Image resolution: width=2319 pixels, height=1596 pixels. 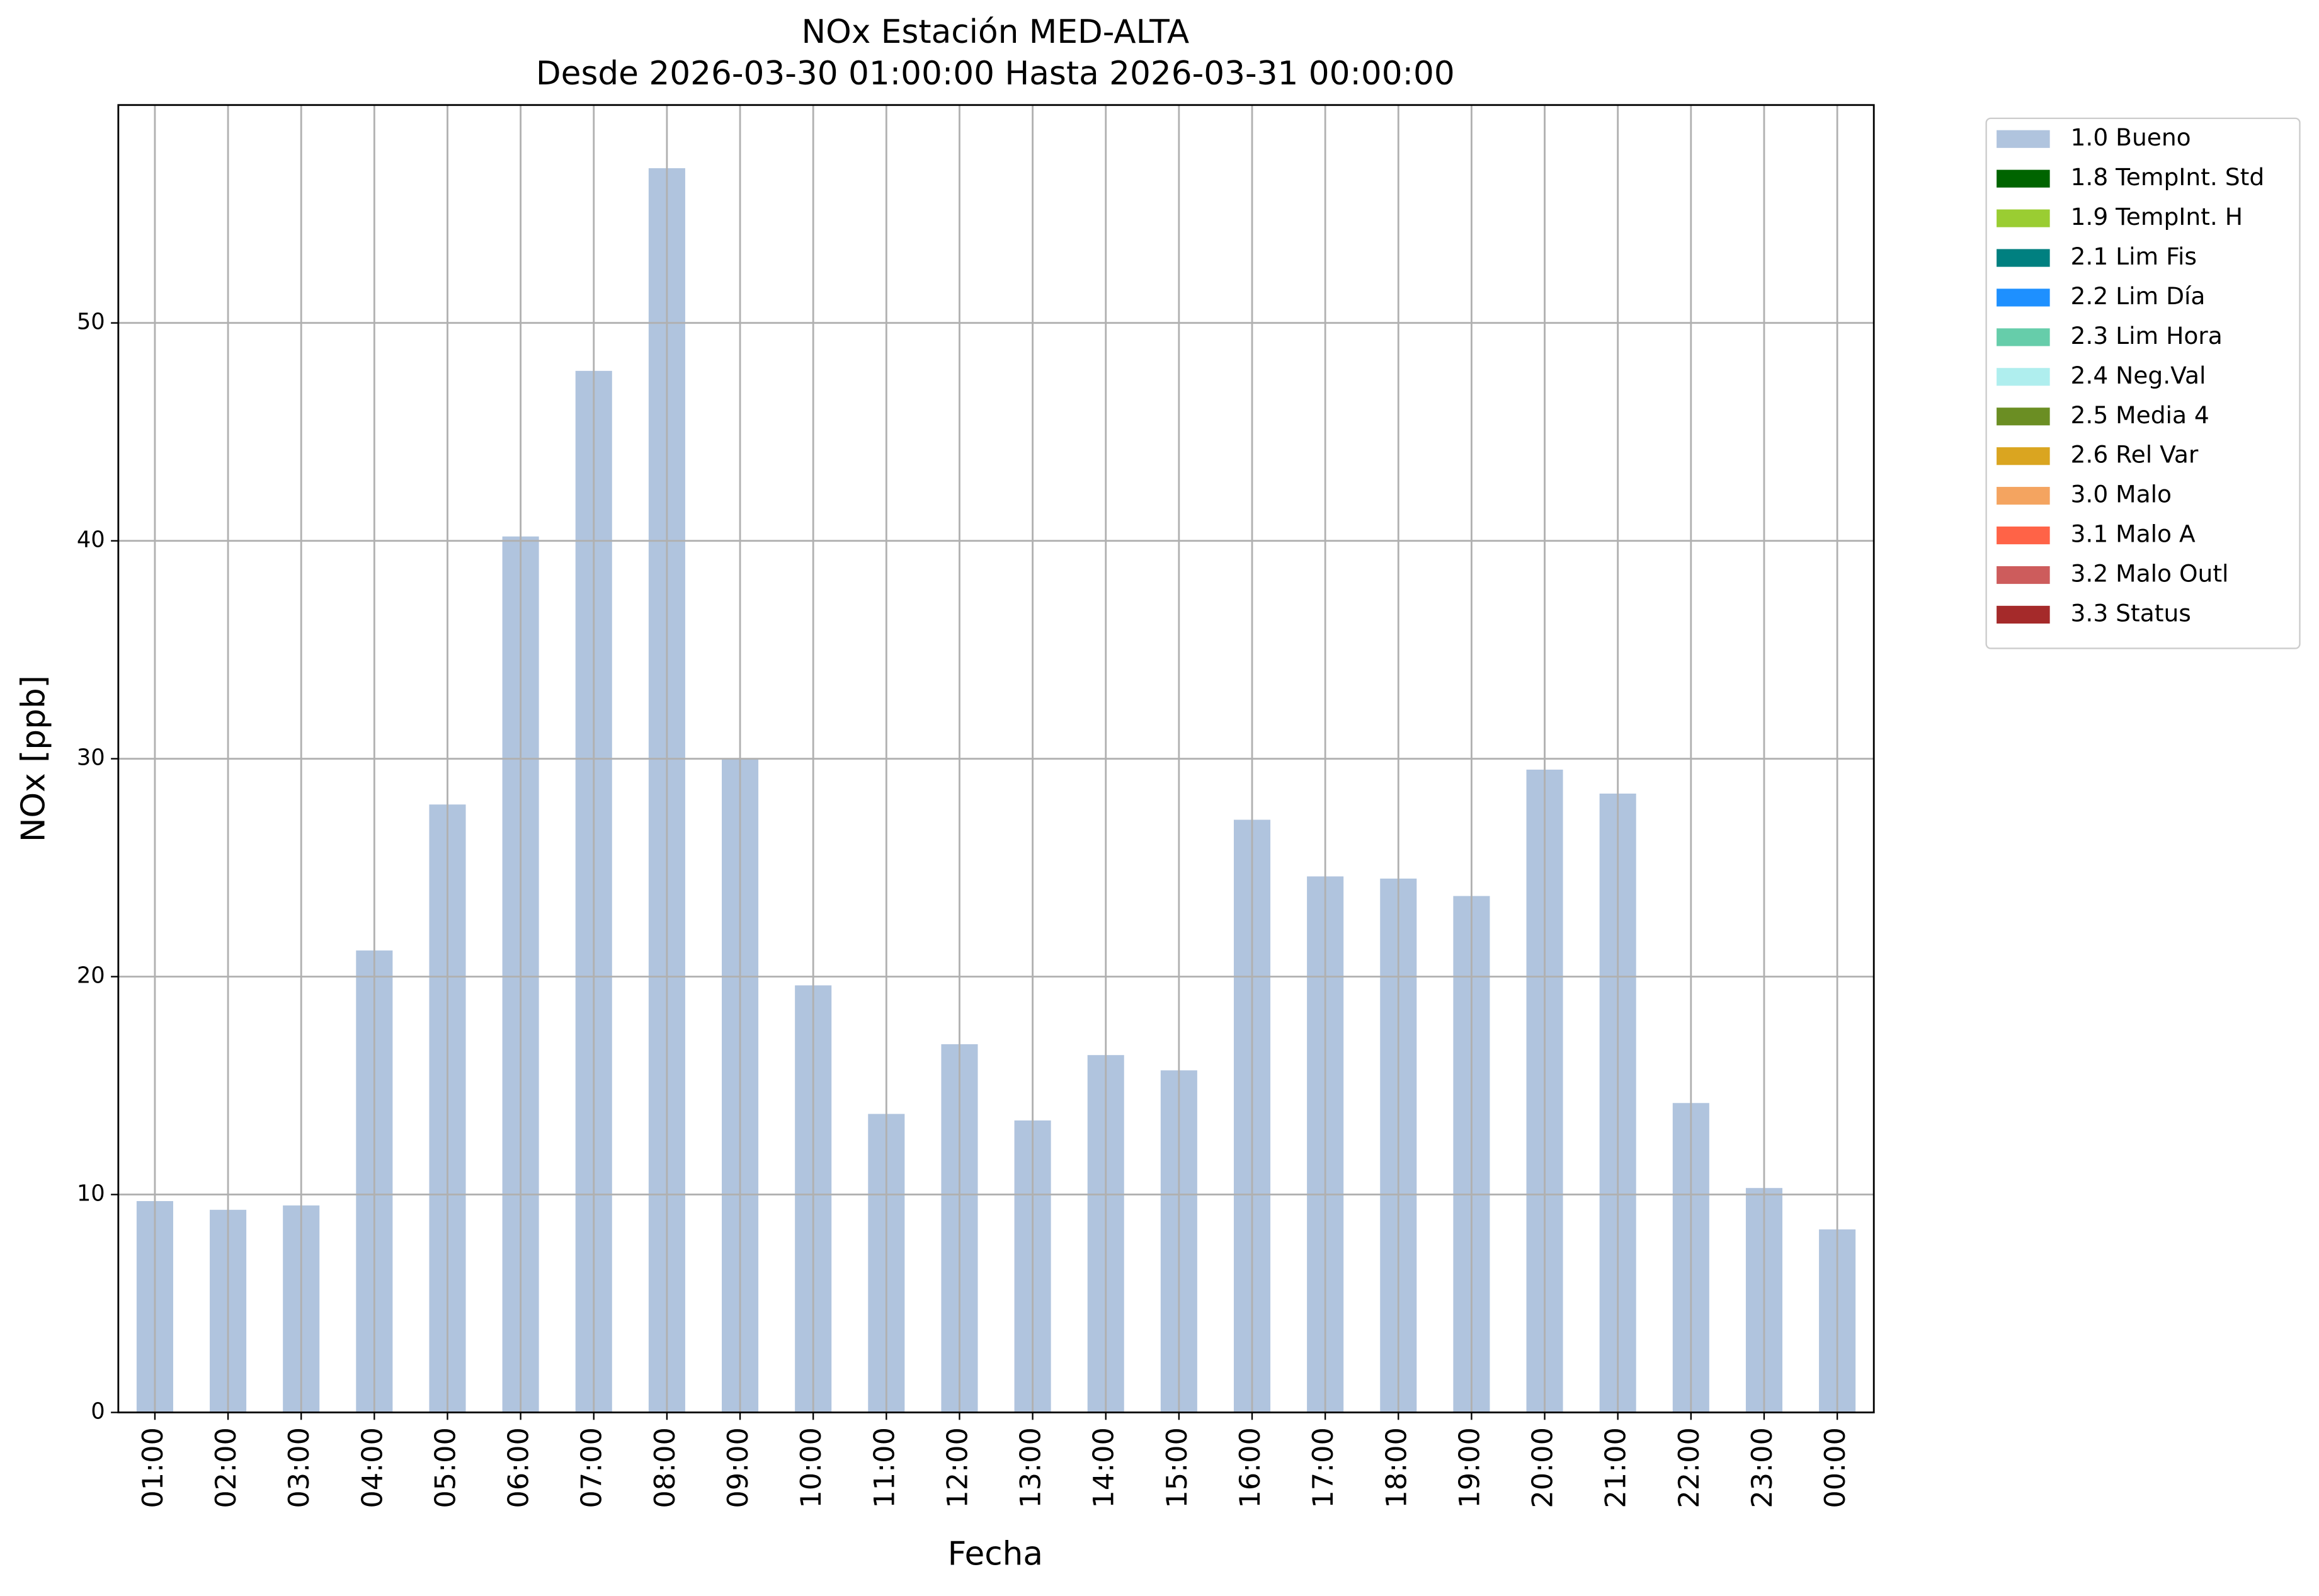 I want to click on legend-label: 2.6 Rel Var, so click(x=2135, y=455).